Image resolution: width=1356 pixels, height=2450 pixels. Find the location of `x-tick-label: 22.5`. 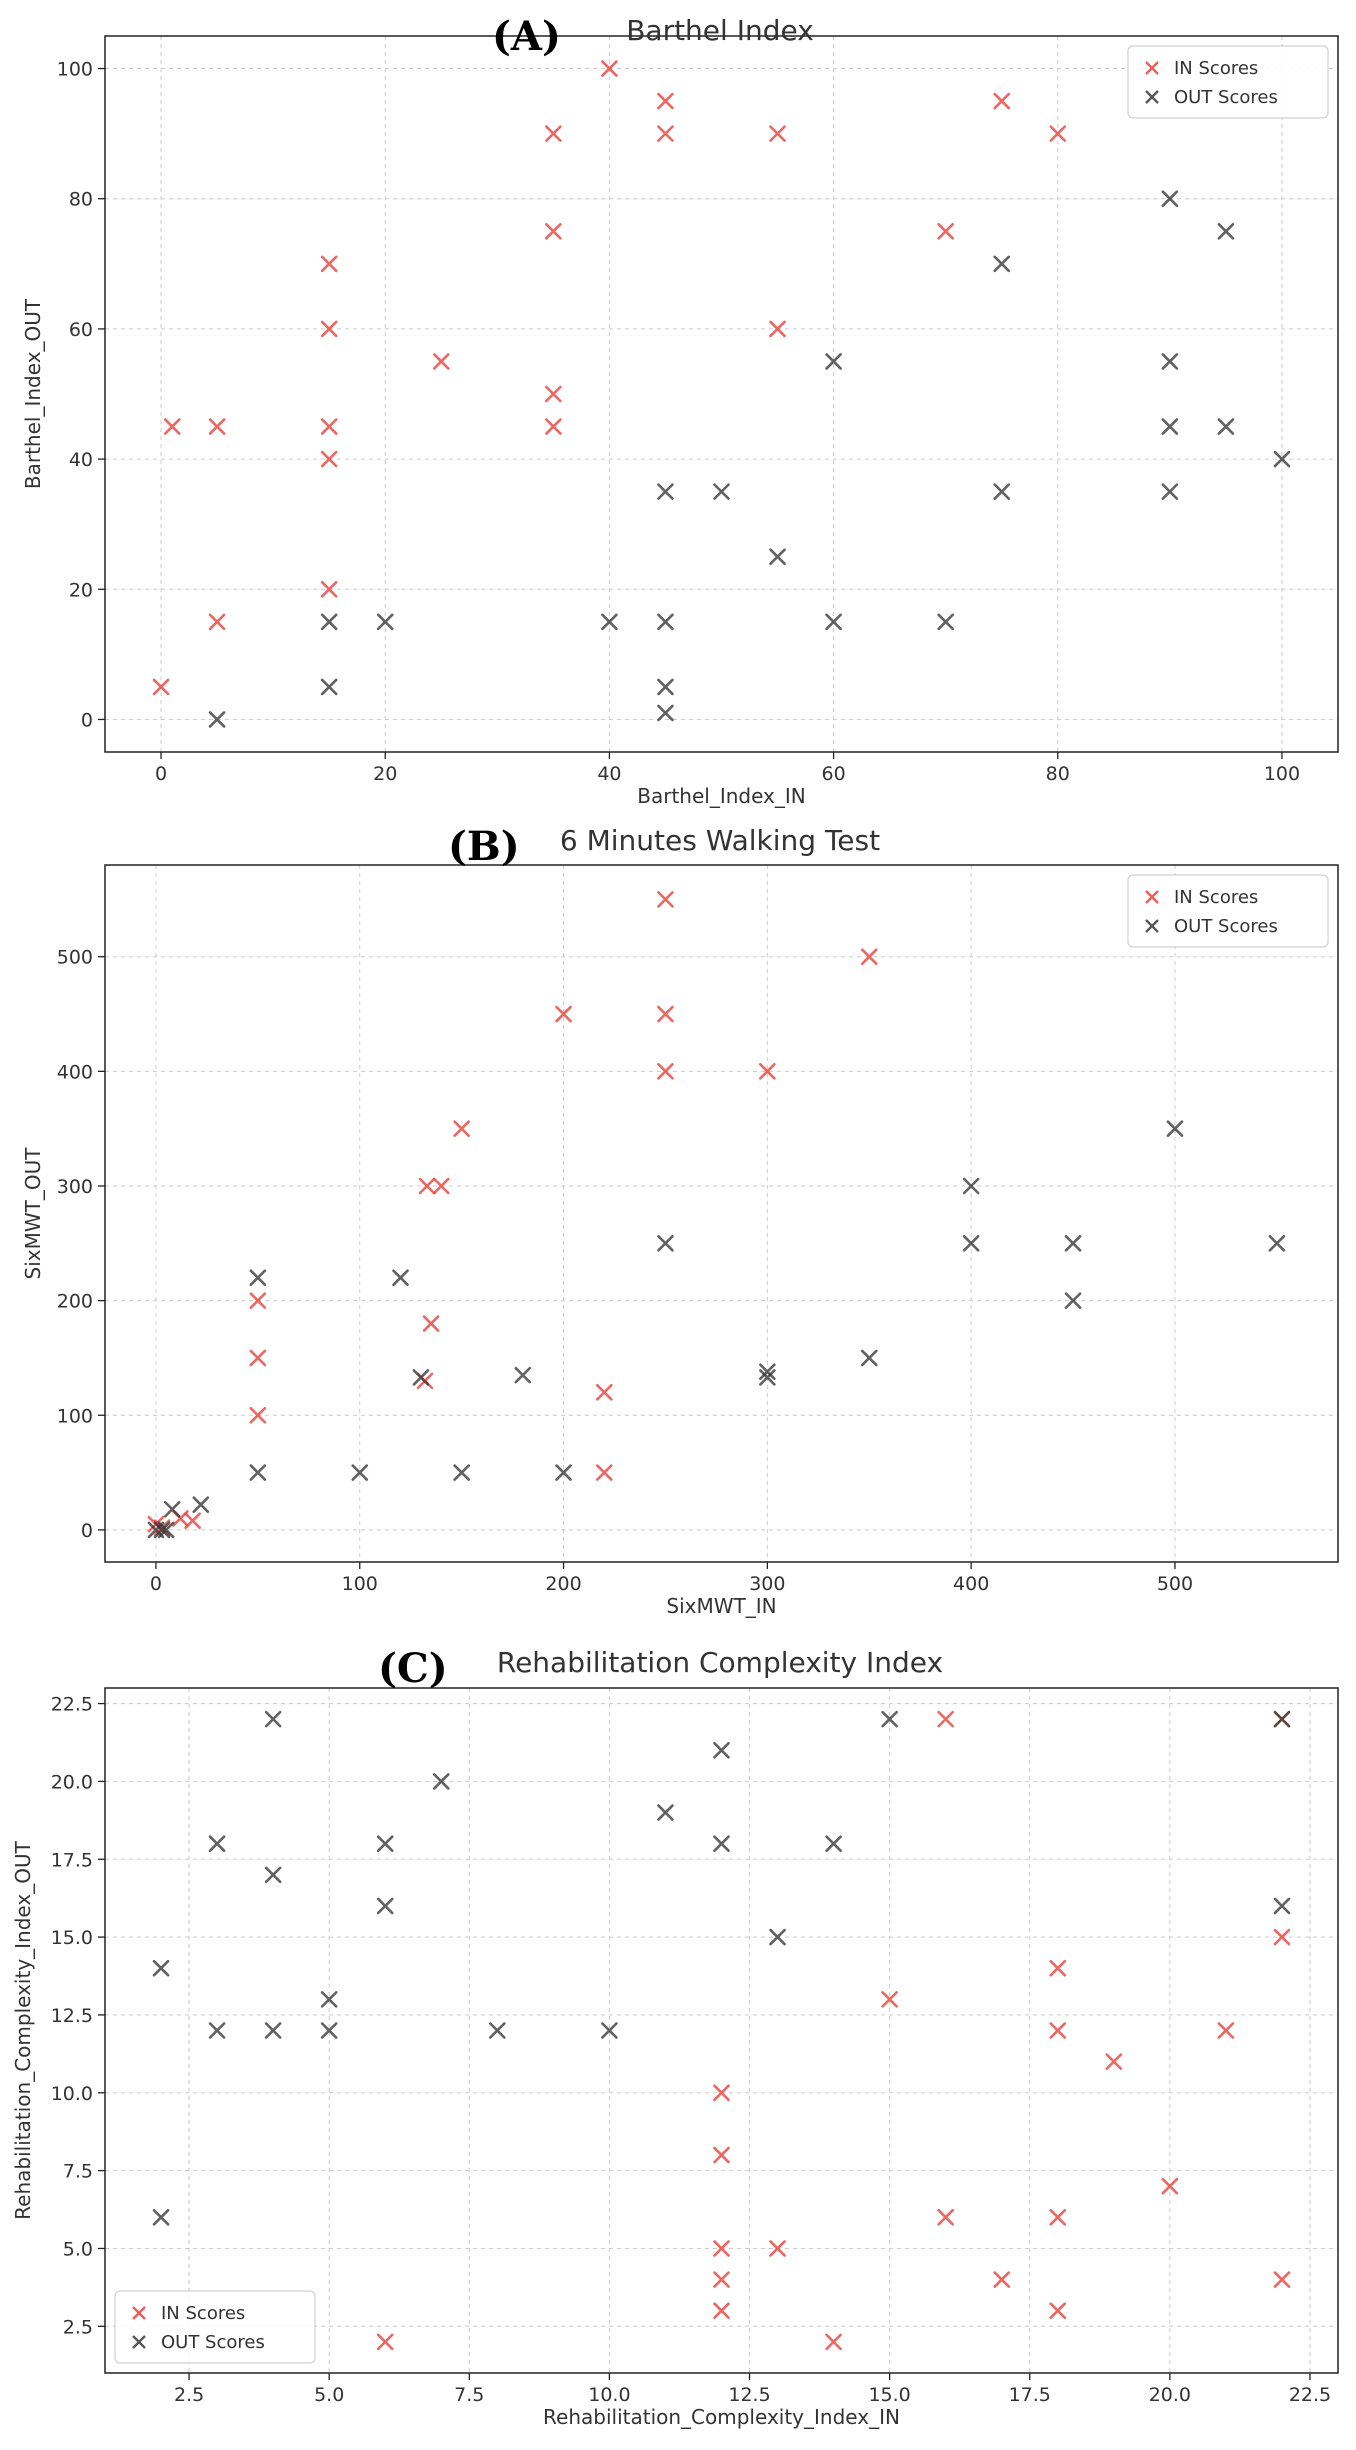

x-tick-label: 22.5 is located at coordinates (1310, 2395).